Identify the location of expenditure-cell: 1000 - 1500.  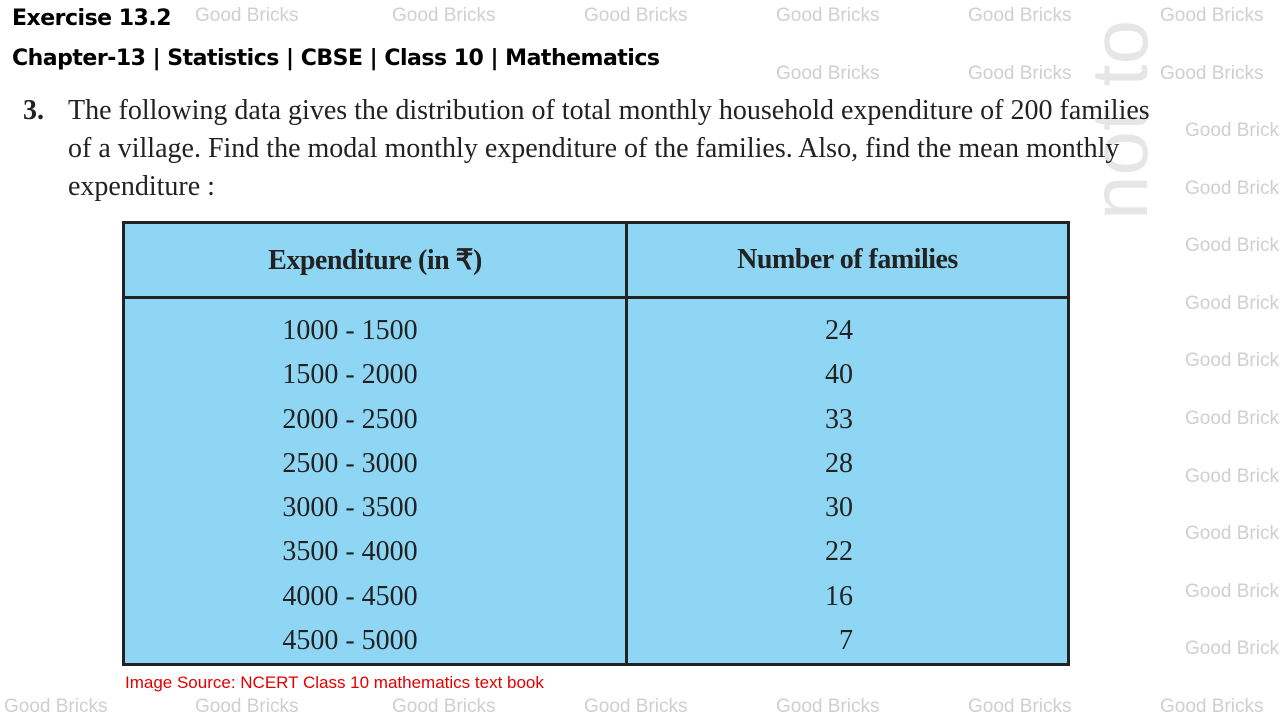
(375, 325).